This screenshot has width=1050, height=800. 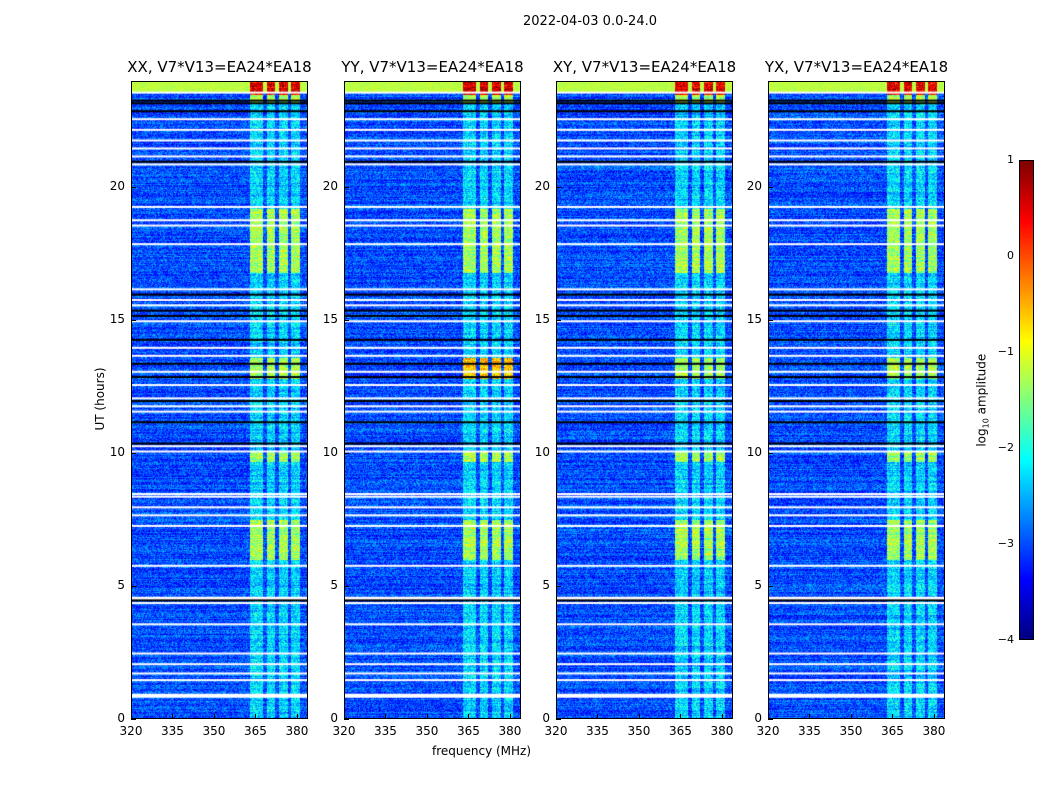 What do you see at coordinates (432, 67) in the screenshot?
I see `panel-title: YY, V7*V13=EA24*EA18` at bounding box center [432, 67].